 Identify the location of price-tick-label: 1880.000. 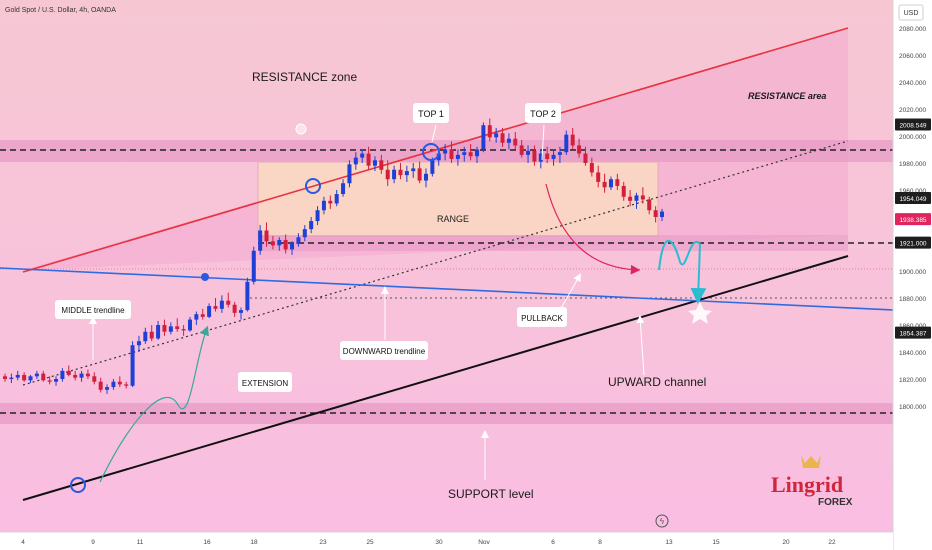
(912, 299).